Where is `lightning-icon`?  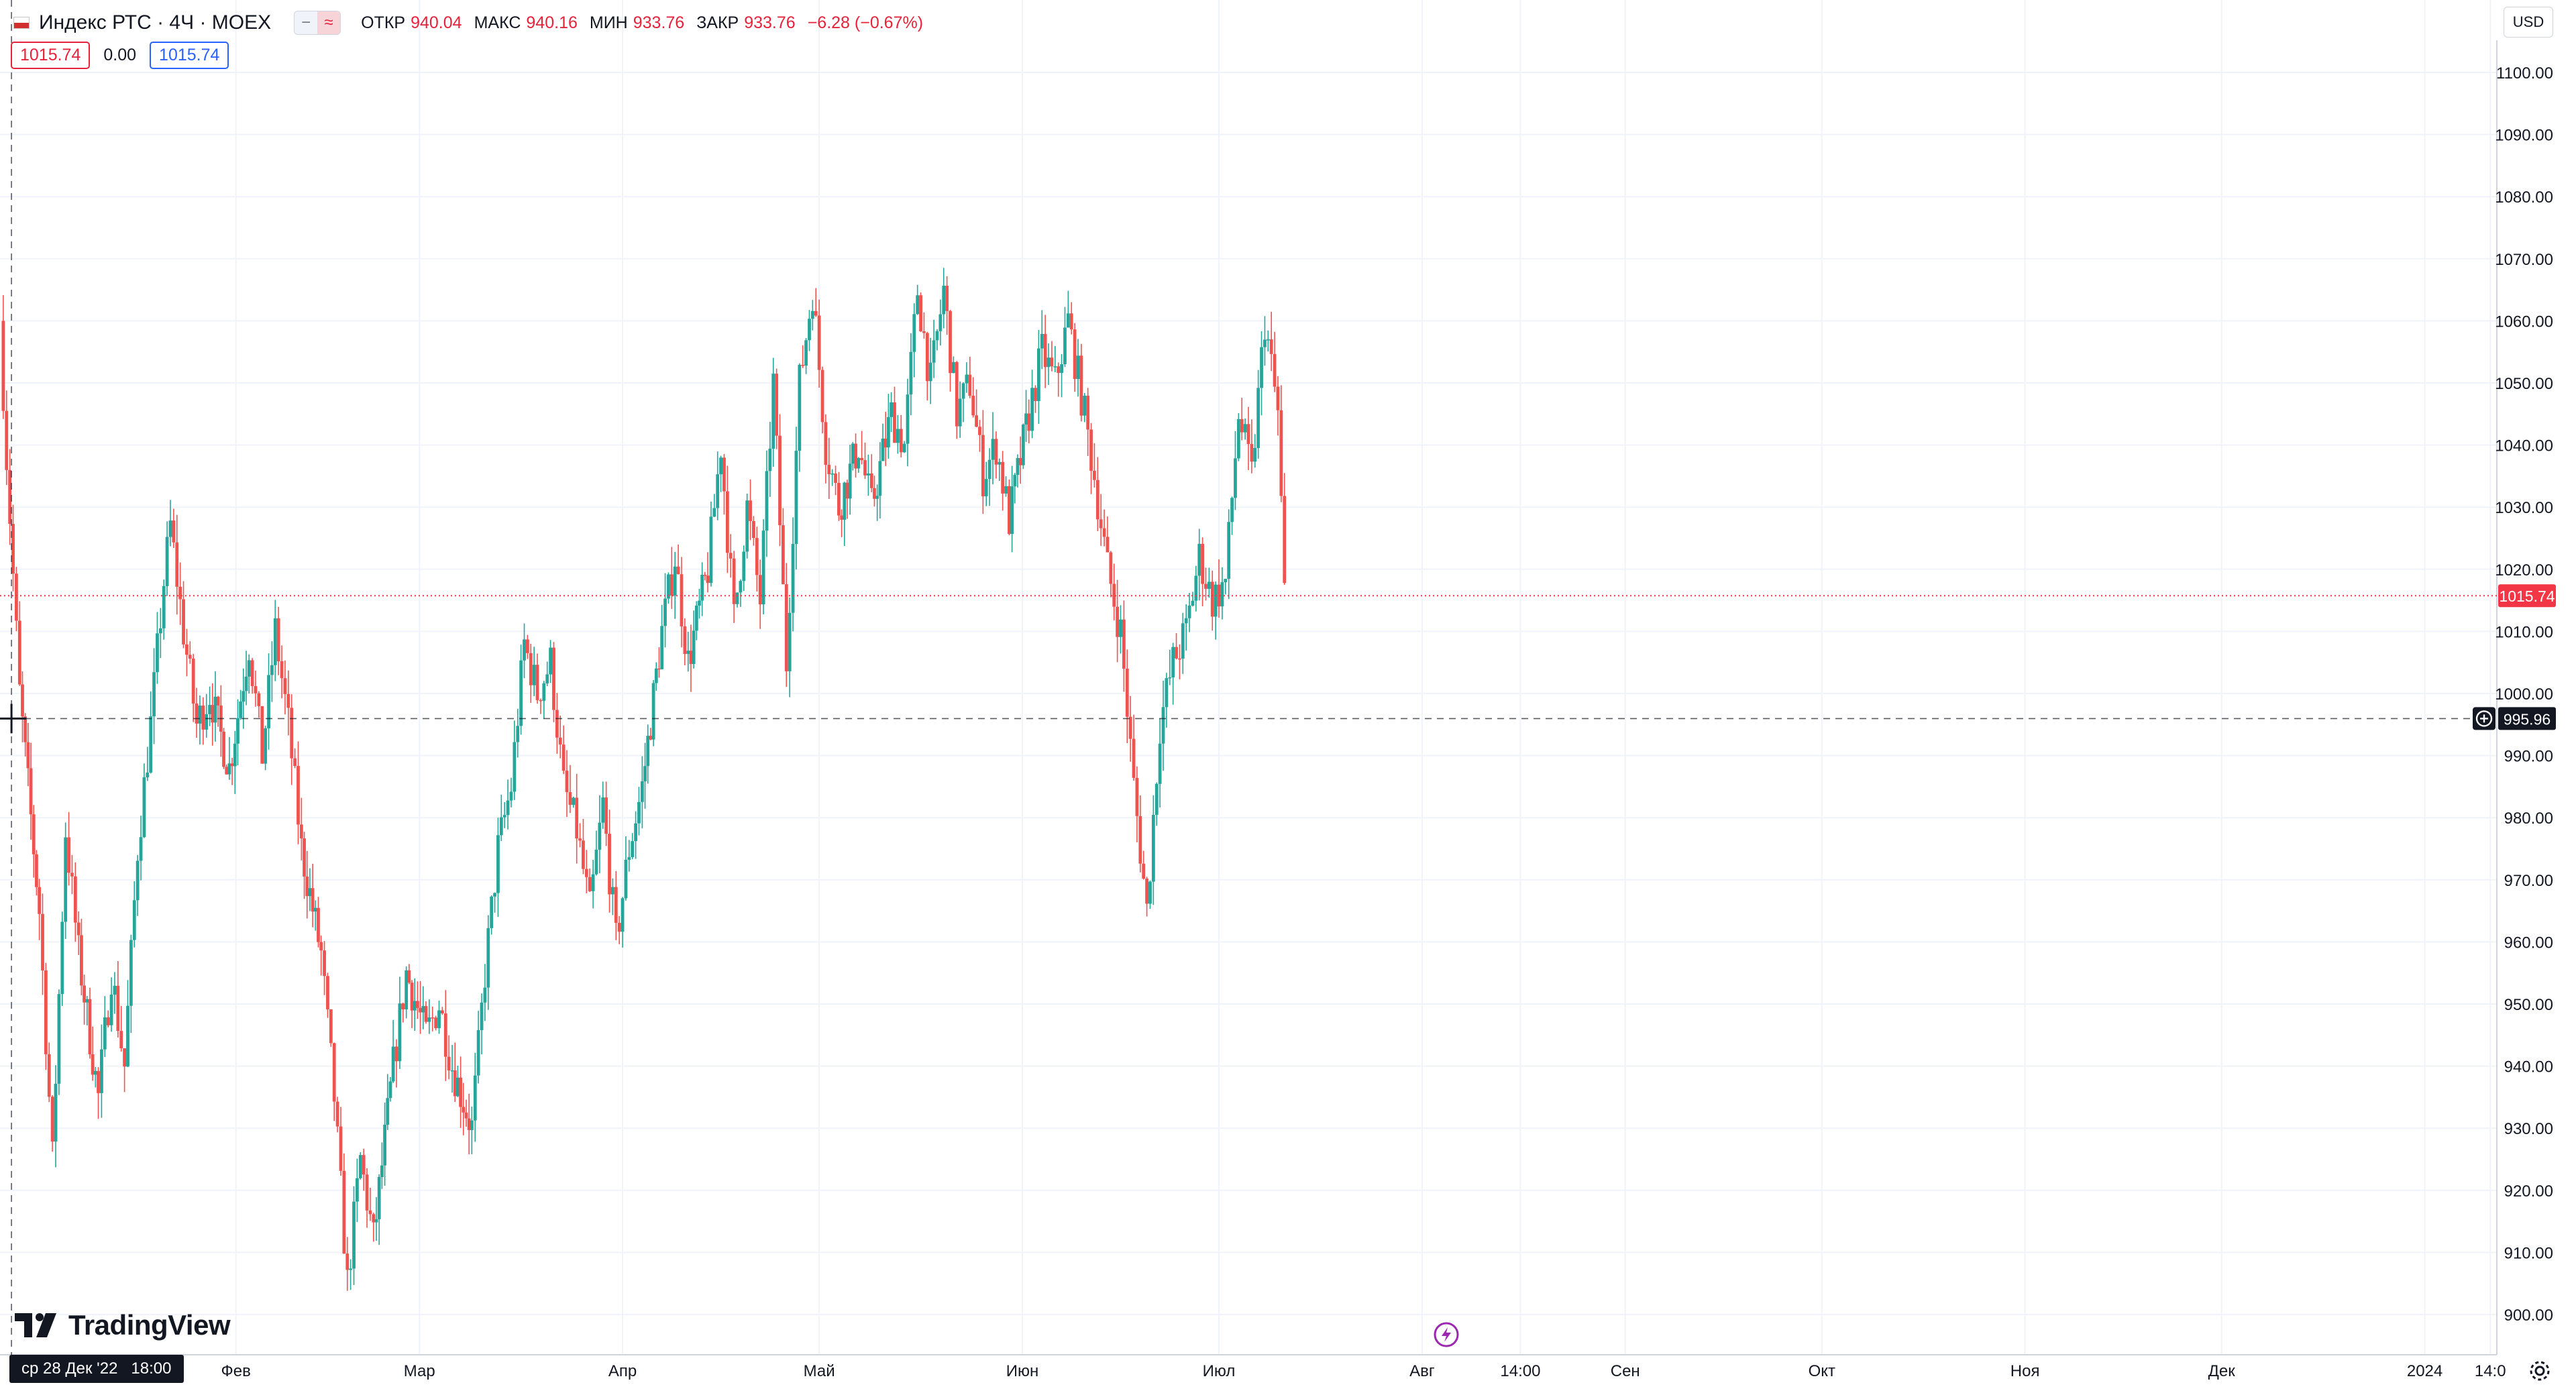 lightning-icon is located at coordinates (1446, 1334).